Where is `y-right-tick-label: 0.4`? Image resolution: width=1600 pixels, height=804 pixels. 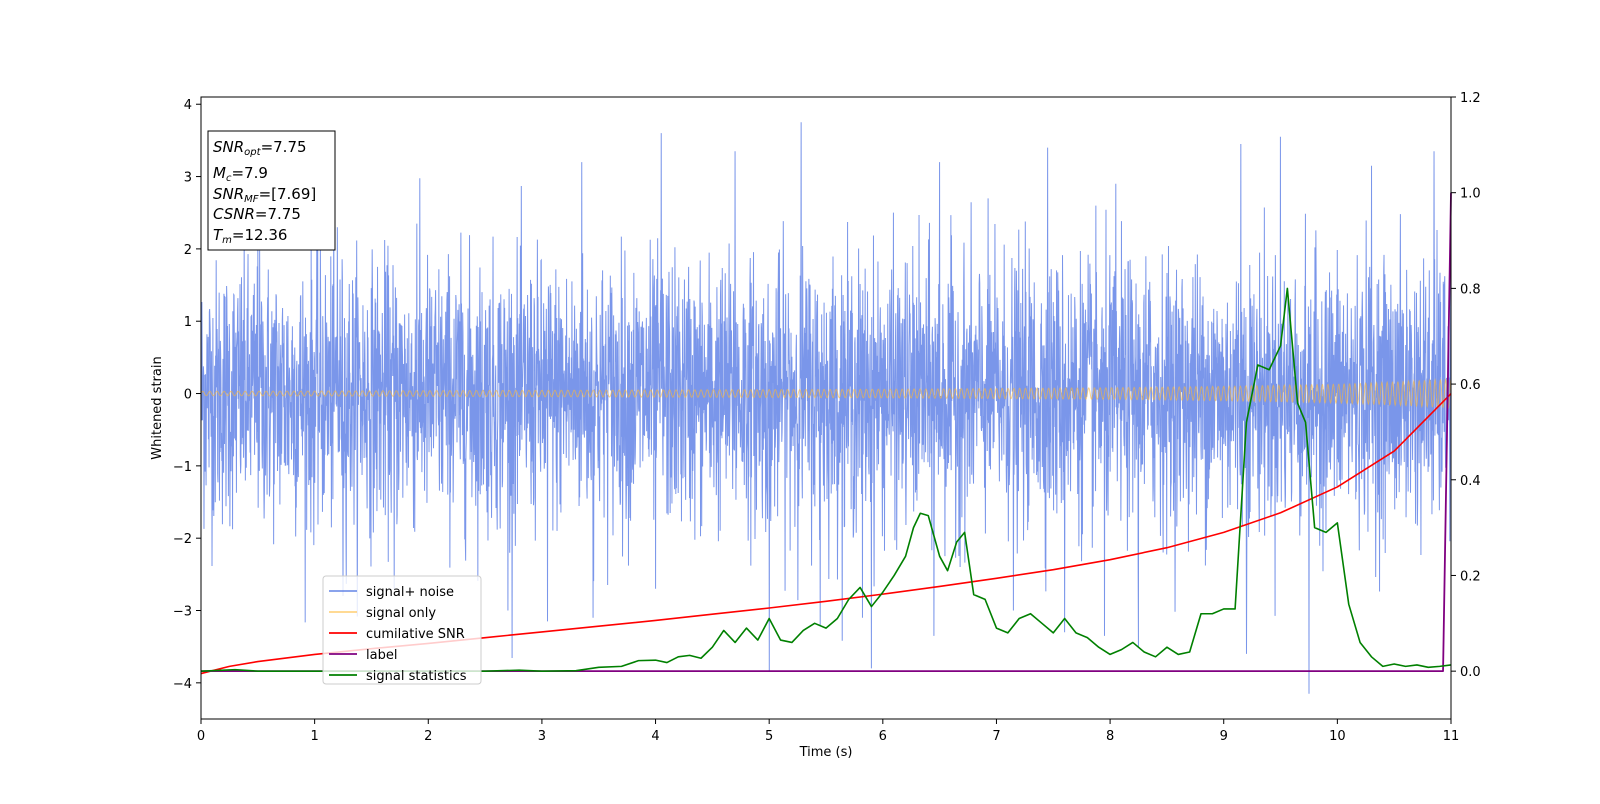
y-right-tick-label: 0.4 is located at coordinates (1470, 481).